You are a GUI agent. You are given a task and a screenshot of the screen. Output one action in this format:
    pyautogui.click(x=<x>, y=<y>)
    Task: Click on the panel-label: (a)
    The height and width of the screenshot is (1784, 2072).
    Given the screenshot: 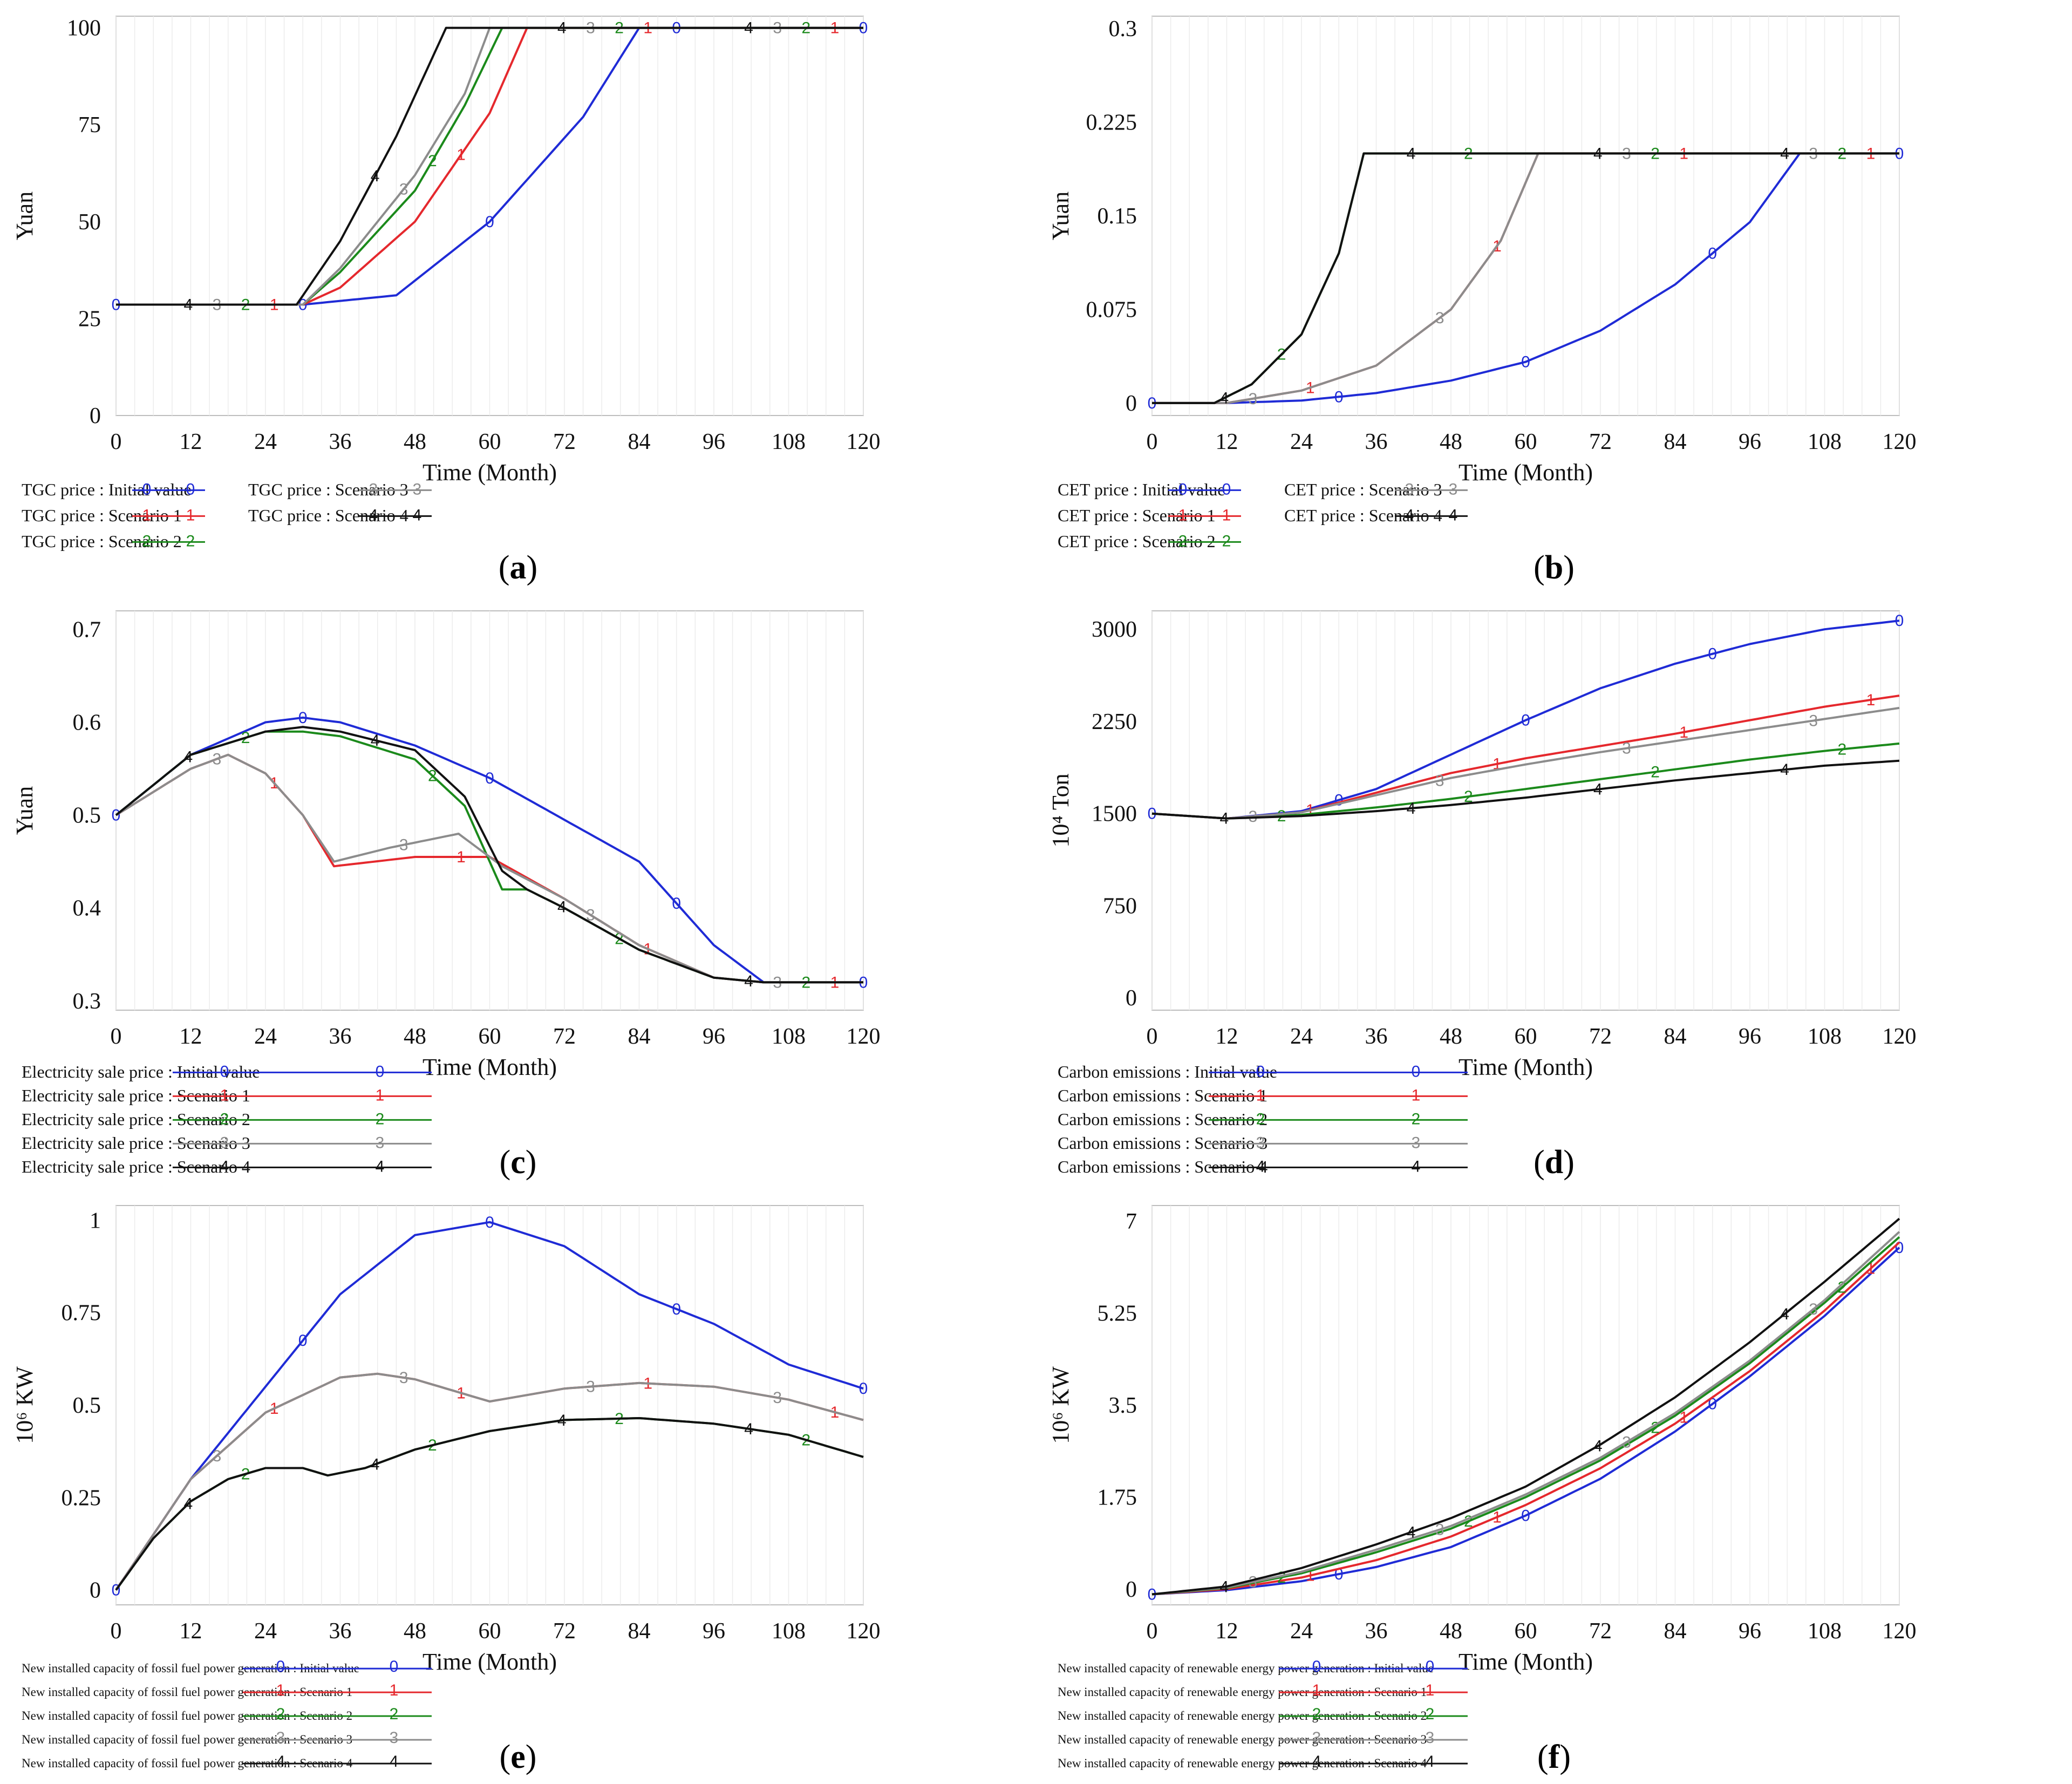 What is the action you would take?
    pyautogui.click(x=518, y=567)
    